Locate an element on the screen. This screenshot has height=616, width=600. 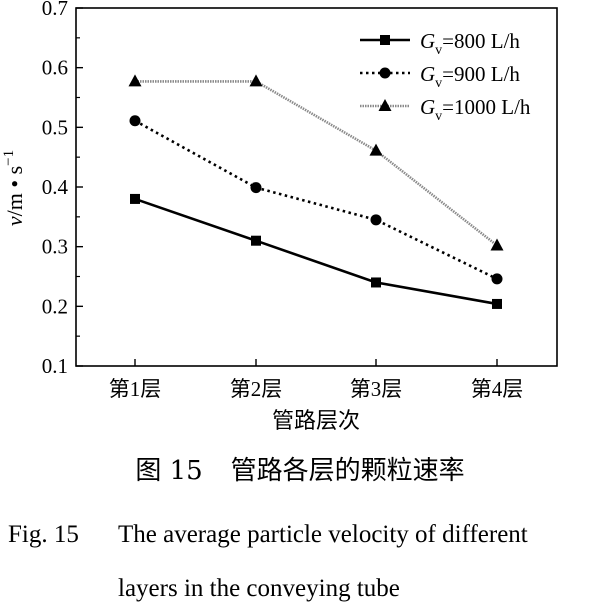
chart-legend: Gv=800 L/h Gv=900 L/h Gv=1000 L/h is located at coordinates (445, 76).